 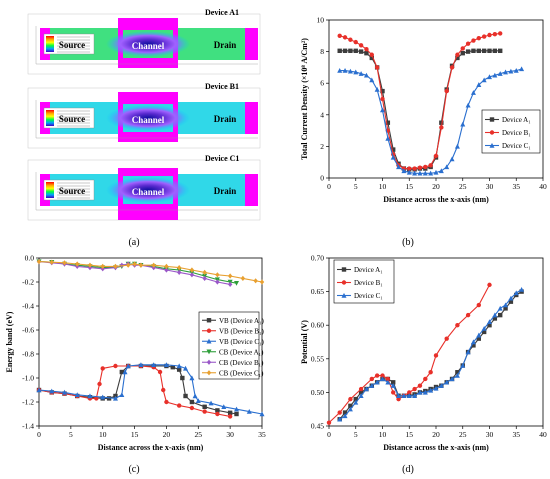 What do you see at coordinates (383, 186) in the screenshot?
I see `x-tick-label: 10` at bounding box center [383, 186].